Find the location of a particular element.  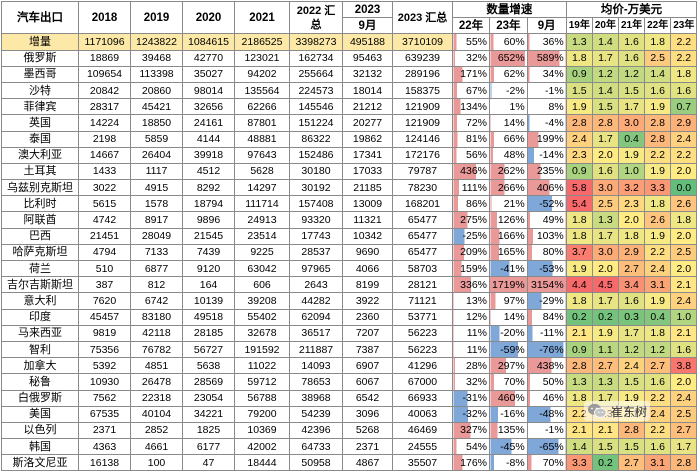

volume-cell: 28185 is located at coordinates (208, 333).